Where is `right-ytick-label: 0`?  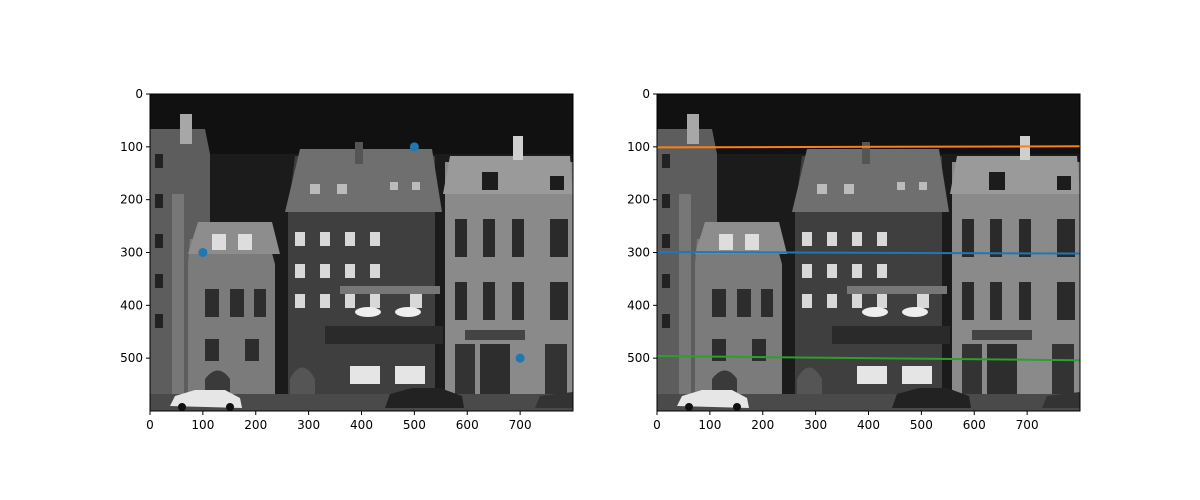
right-ytick-label: 0 is located at coordinates (646, 94).